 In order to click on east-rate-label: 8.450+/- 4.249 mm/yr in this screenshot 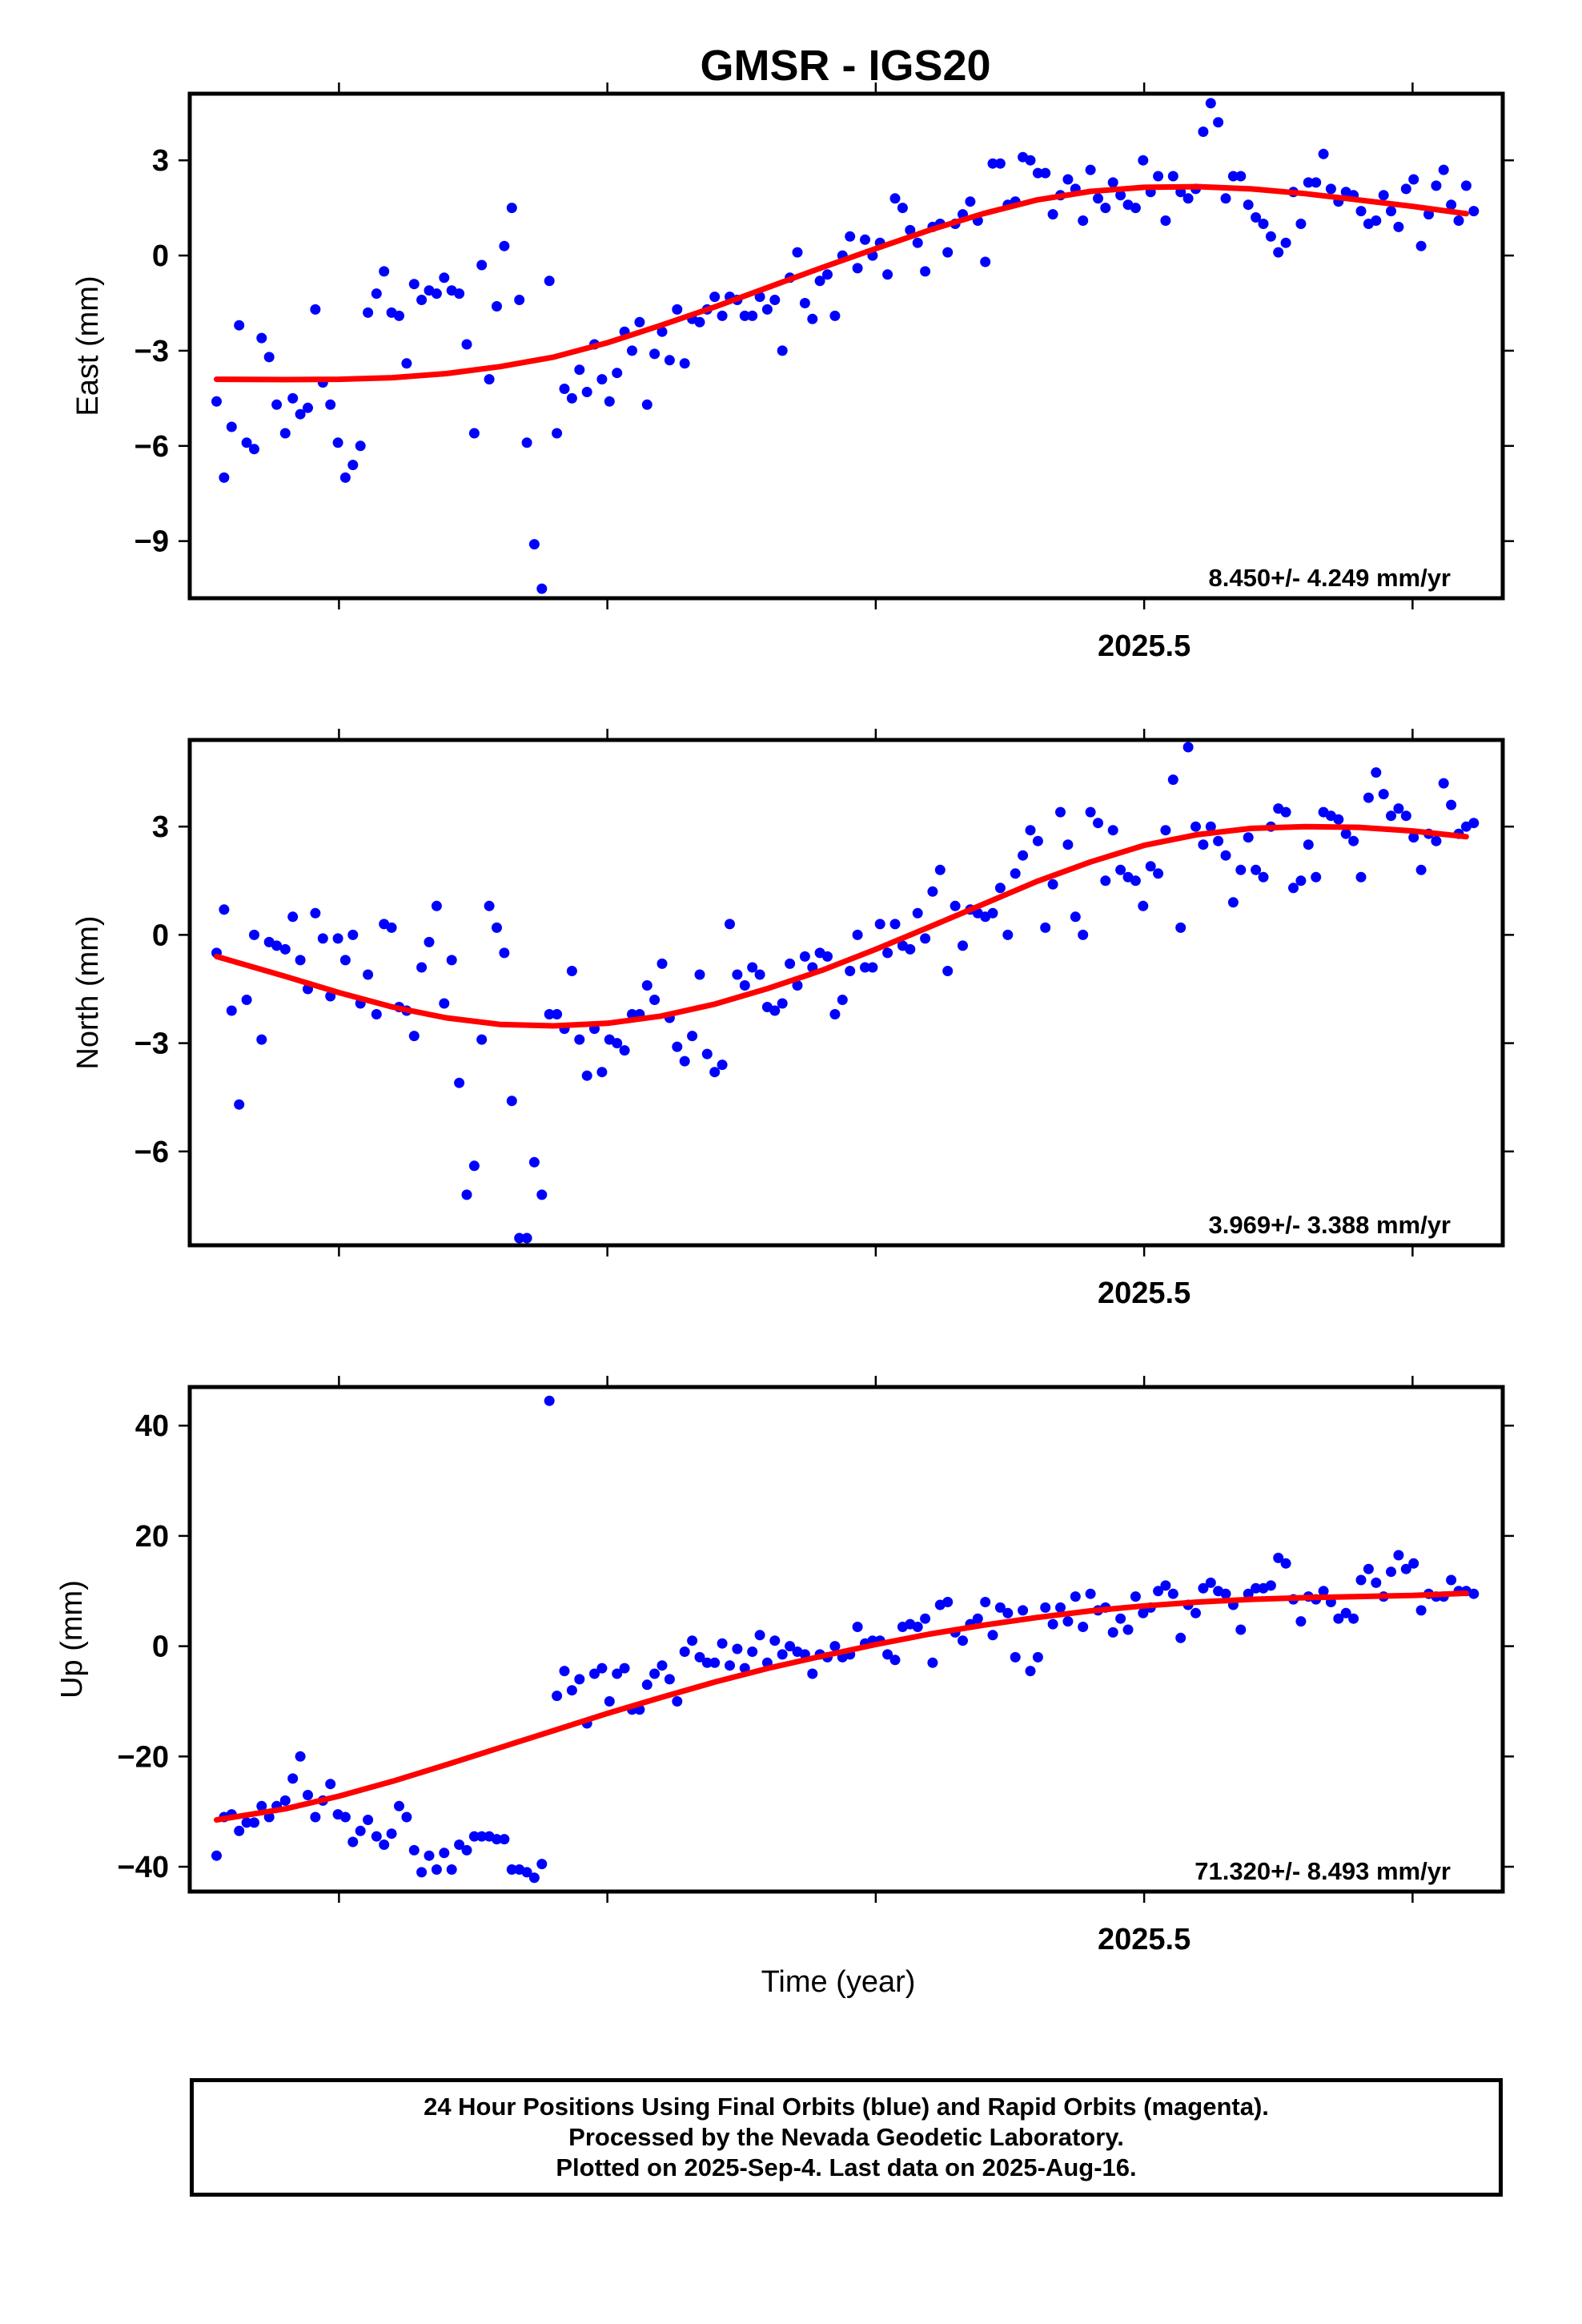, I will do `click(1330, 578)`.